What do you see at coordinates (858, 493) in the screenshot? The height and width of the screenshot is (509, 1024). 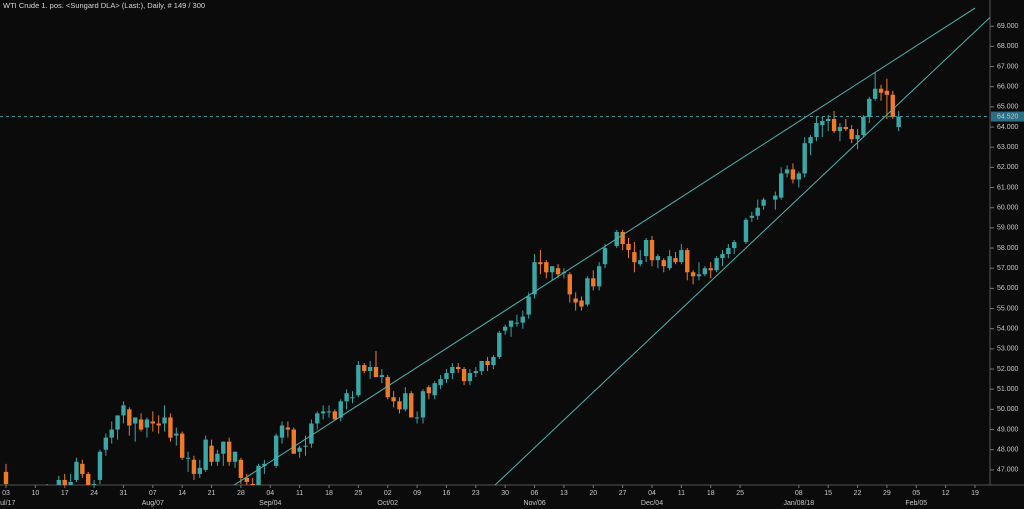 I see `x-tick-label: 22` at bounding box center [858, 493].